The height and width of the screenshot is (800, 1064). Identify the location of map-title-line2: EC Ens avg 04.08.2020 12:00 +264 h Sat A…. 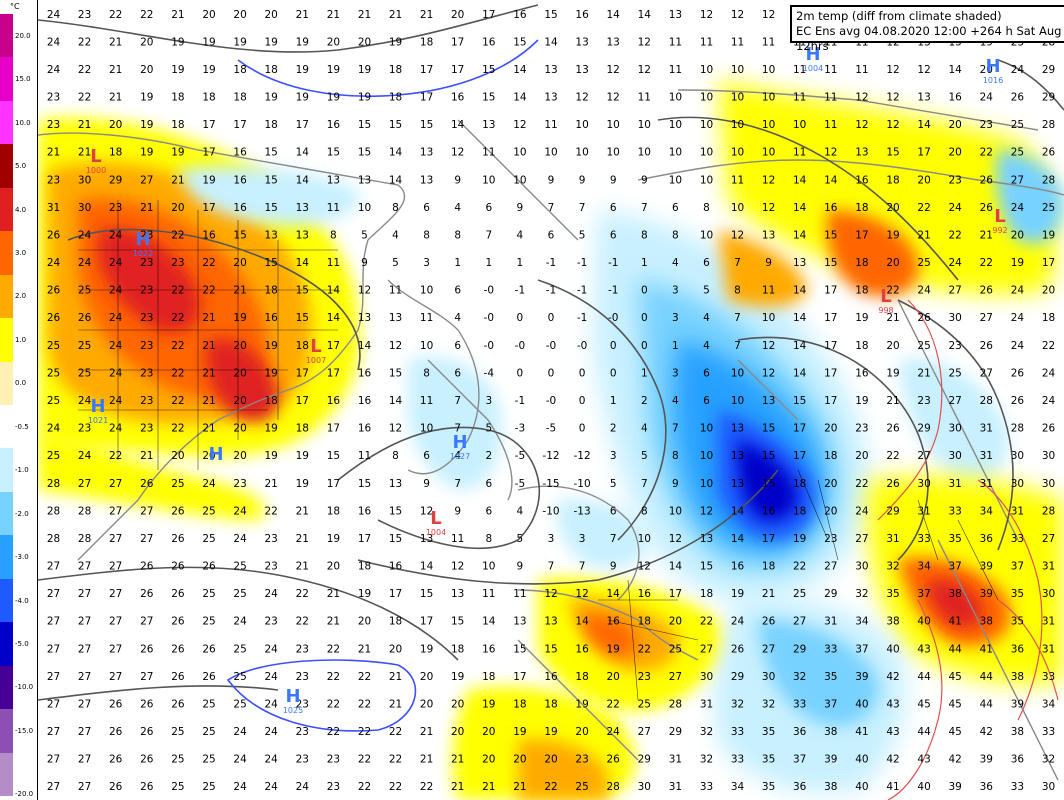
(930, 38).